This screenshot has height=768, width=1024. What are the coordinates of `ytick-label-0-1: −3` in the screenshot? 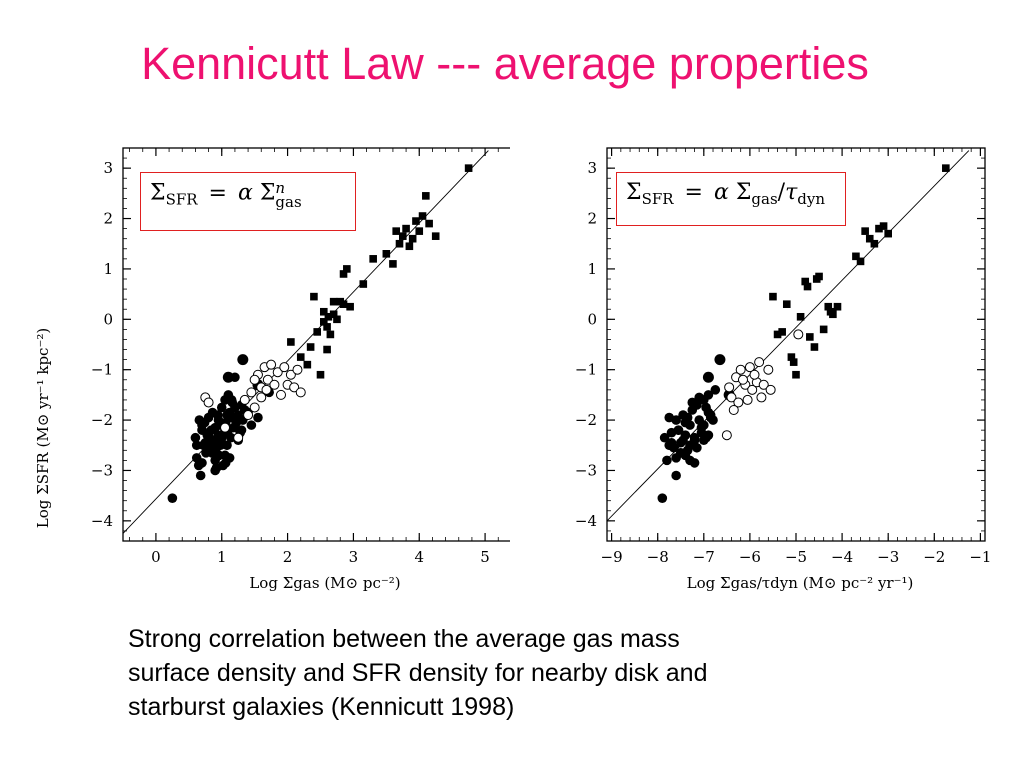 It's located at (102, 470).